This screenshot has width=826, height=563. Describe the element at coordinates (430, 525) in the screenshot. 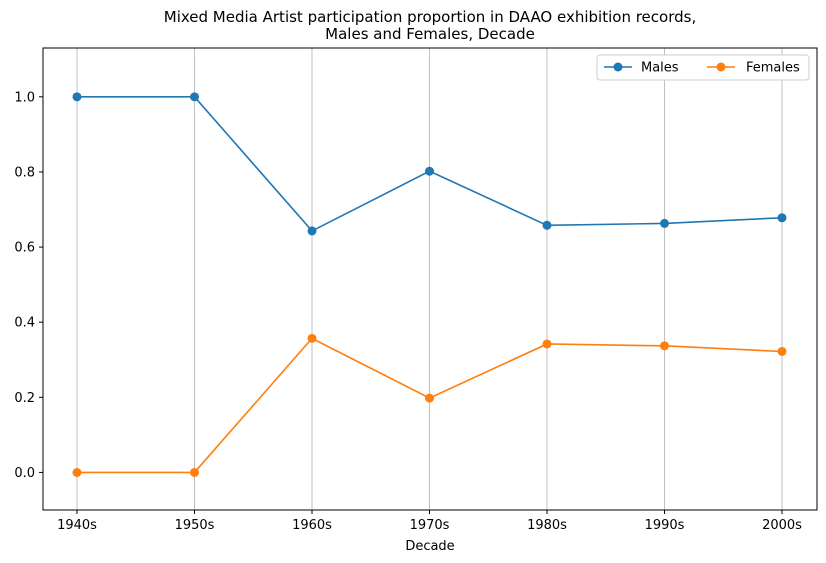

I see `x-tick-label: 1970s` at that location.